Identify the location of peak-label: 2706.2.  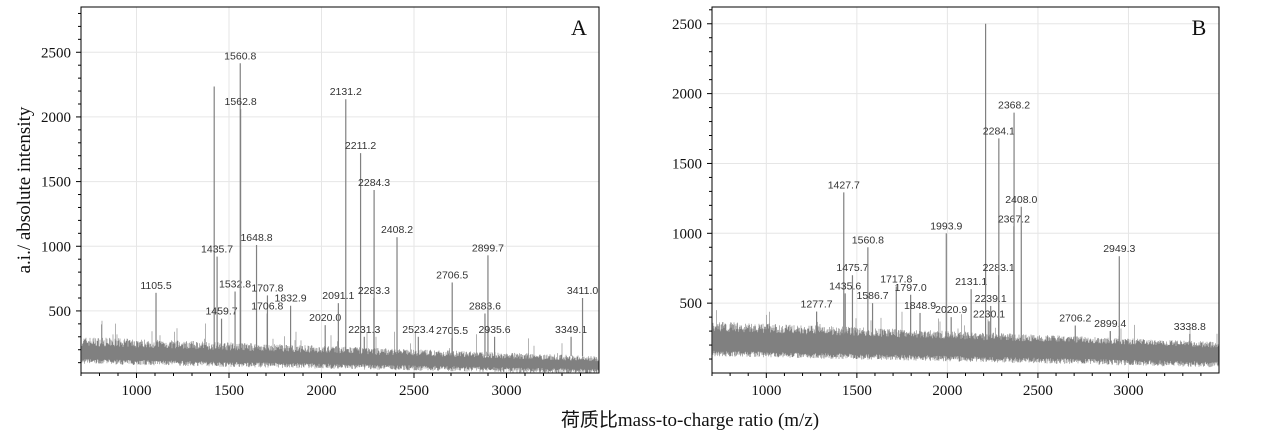
(1075, 319).